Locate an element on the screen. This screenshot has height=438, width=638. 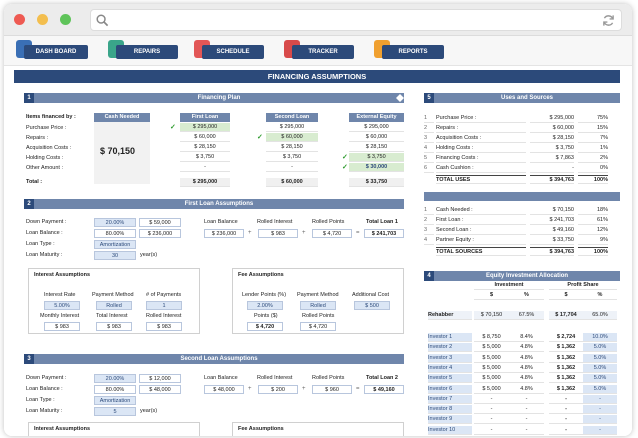
nav-dashboard-button: DASH BOARD is located at coordinates (56, 52).